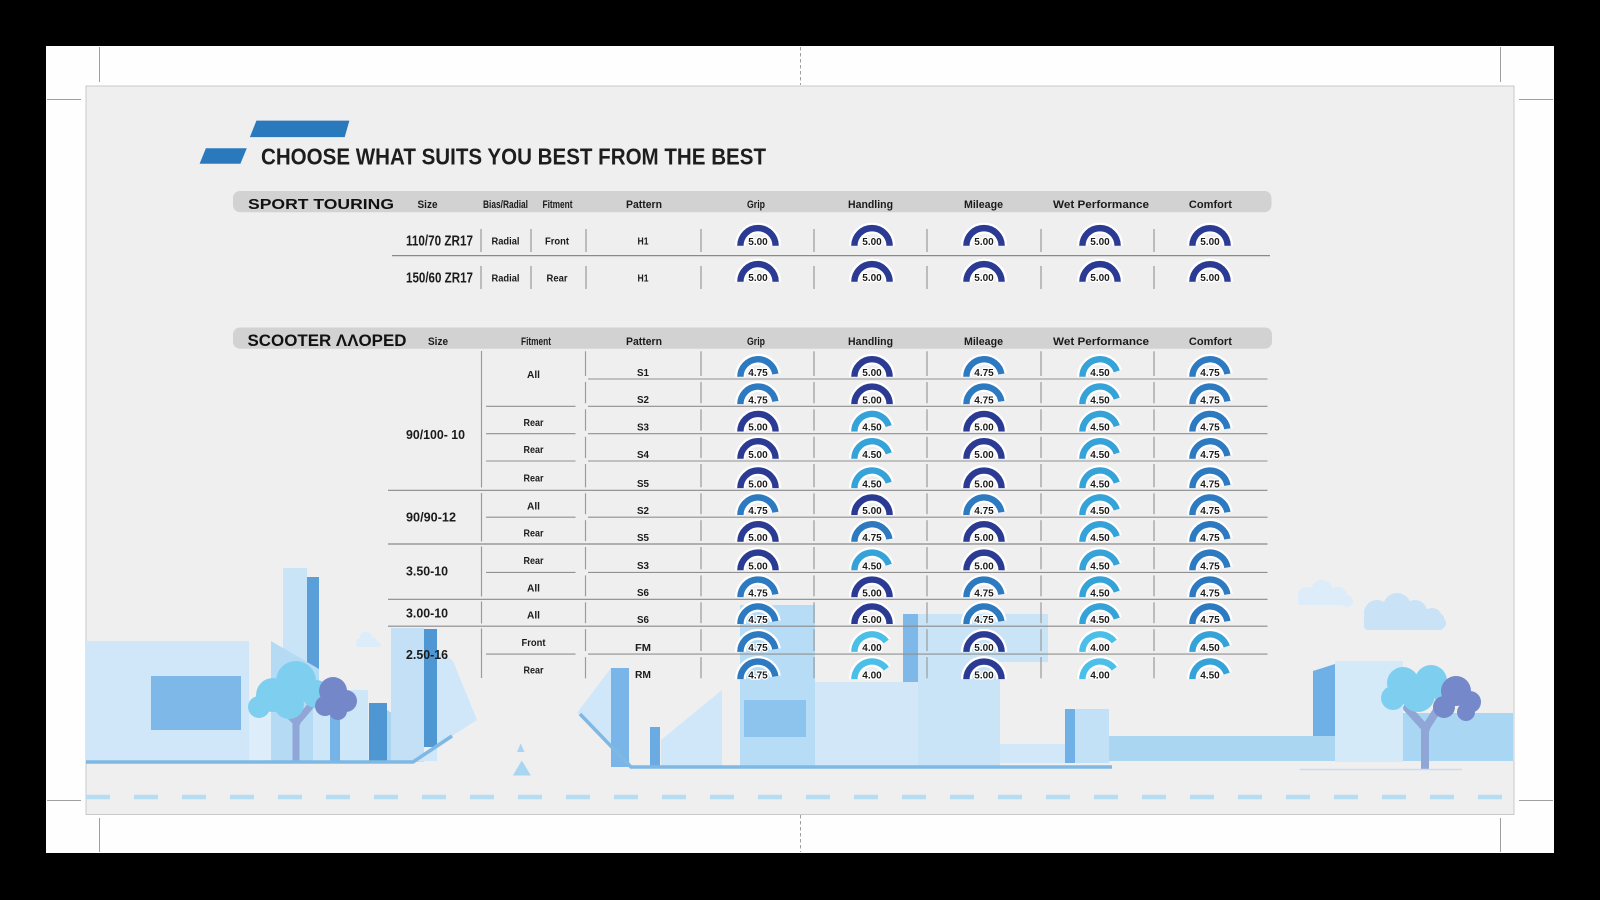 The image size is (1600, 900). Describe the element at coordinates (435, 434) in the screenshot. I see `svg-text: 90/100- 10` at that location.